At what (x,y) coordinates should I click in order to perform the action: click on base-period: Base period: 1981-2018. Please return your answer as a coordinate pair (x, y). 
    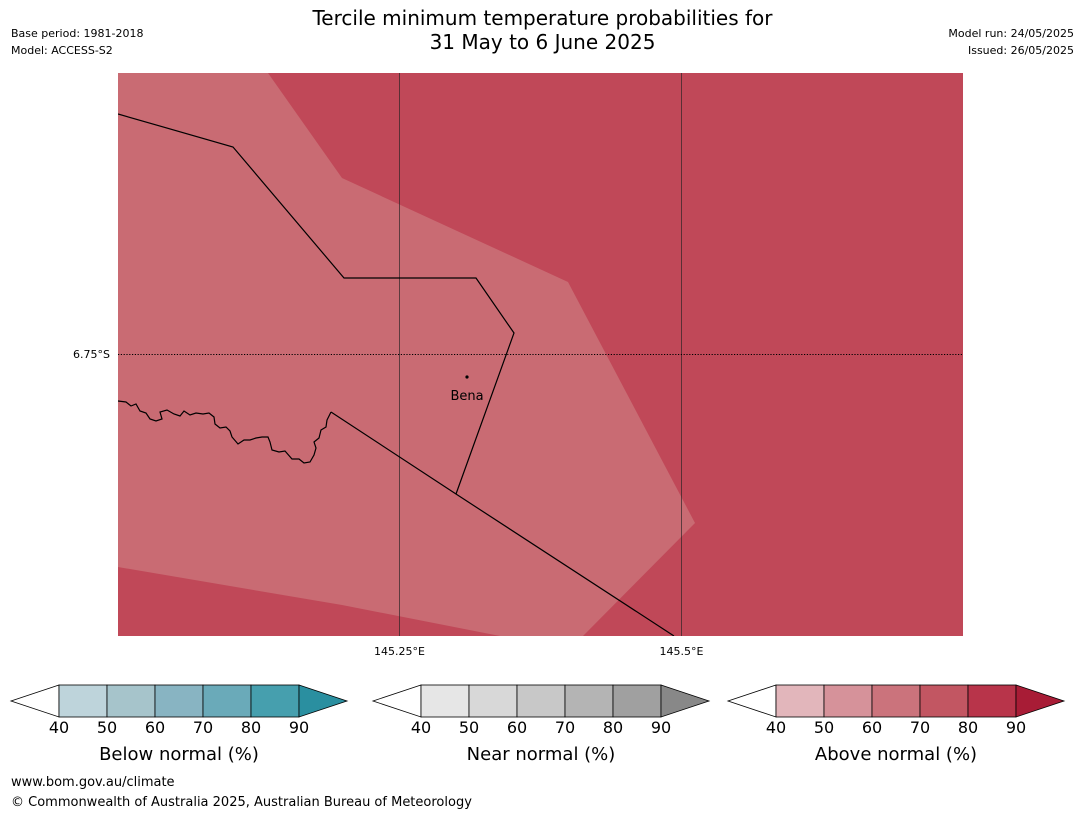
    Looking at the image, I should click on (77, 33).